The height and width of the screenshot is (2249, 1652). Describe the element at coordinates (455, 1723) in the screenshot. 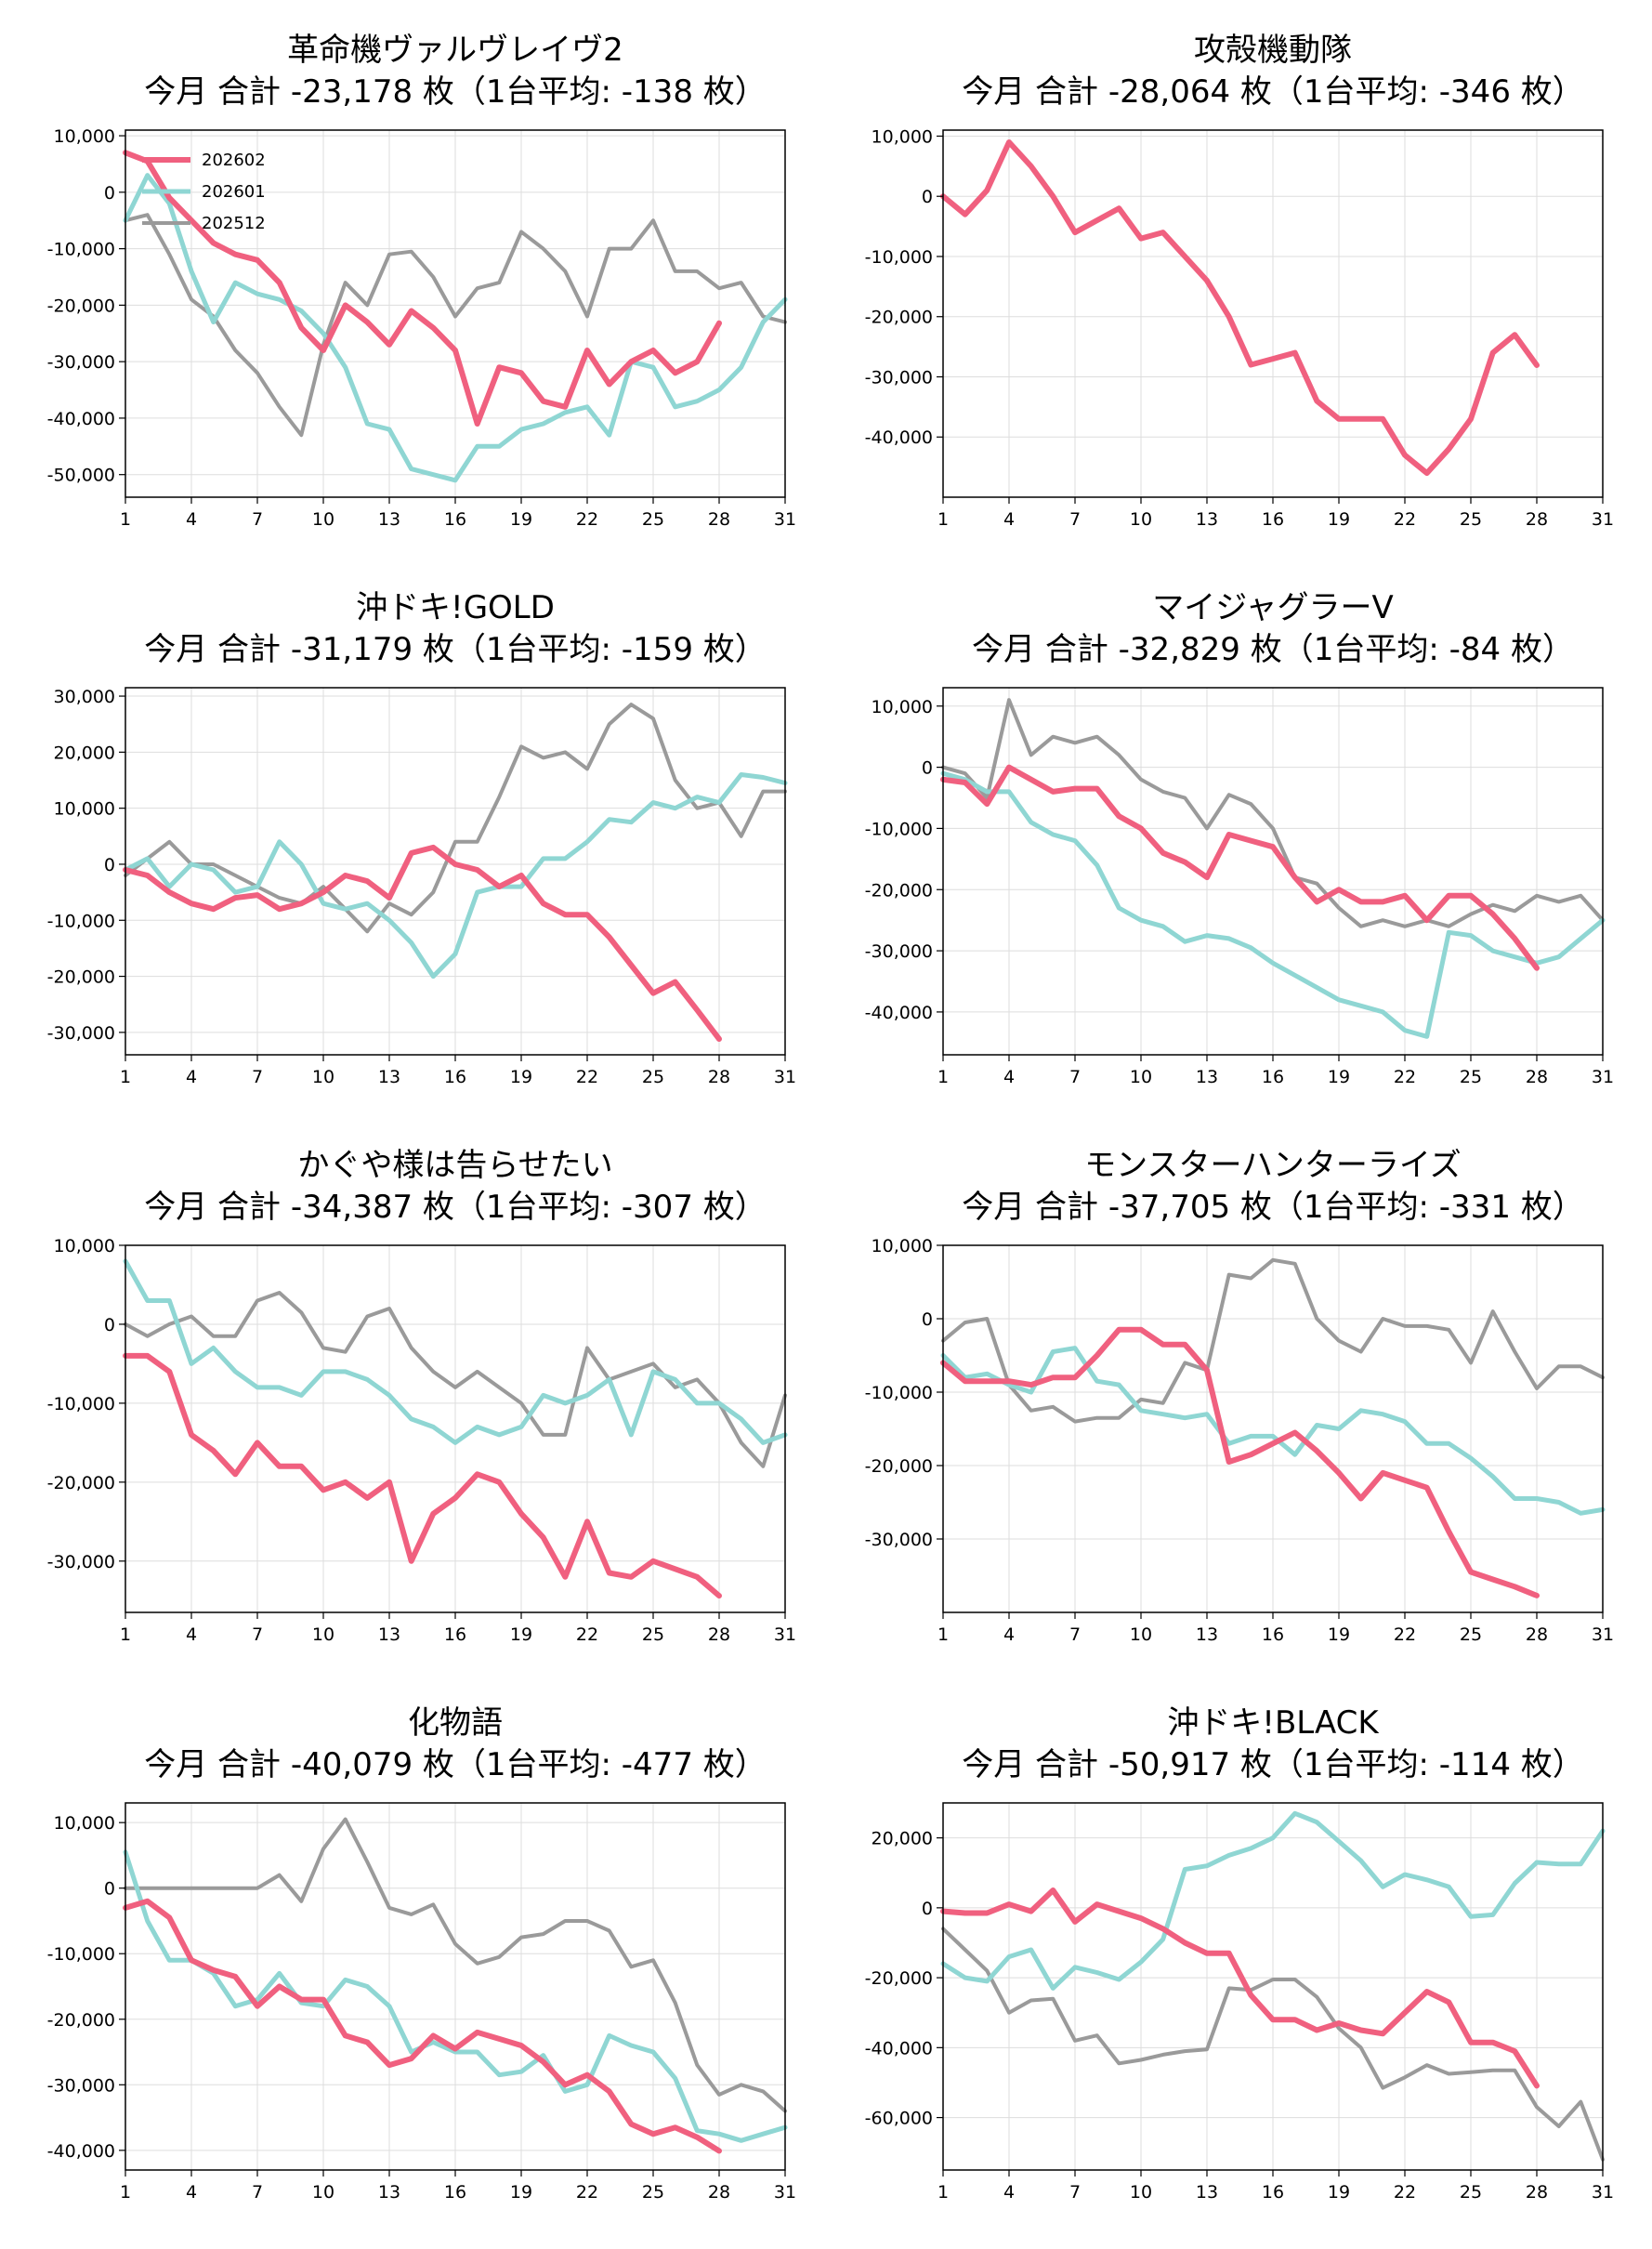

I see `chart-title: 化物語` at that location.